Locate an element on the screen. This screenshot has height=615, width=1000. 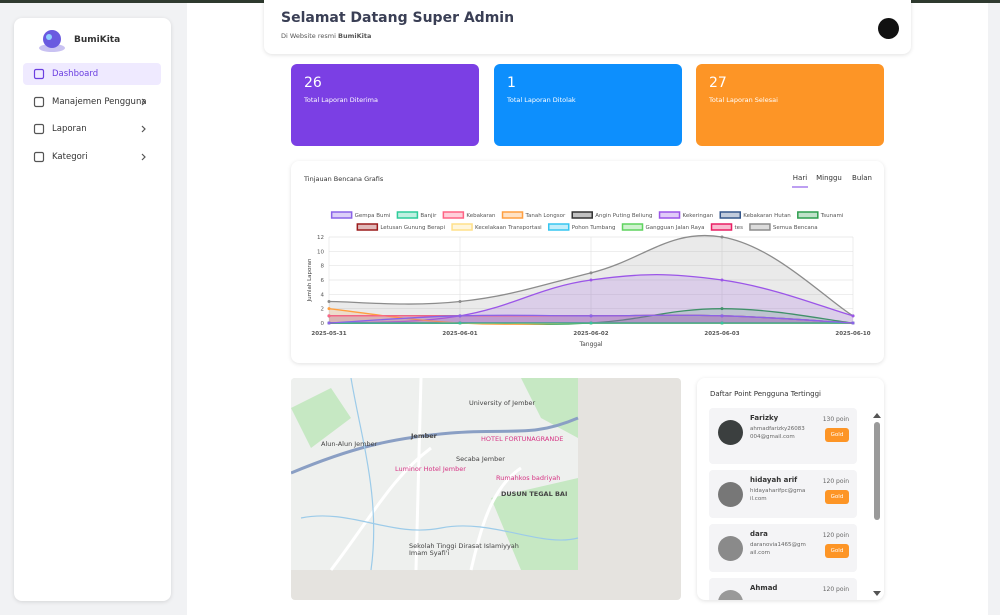
header-subtitle: Di Website resmi BumiKita is located at coordinates (326, 36).